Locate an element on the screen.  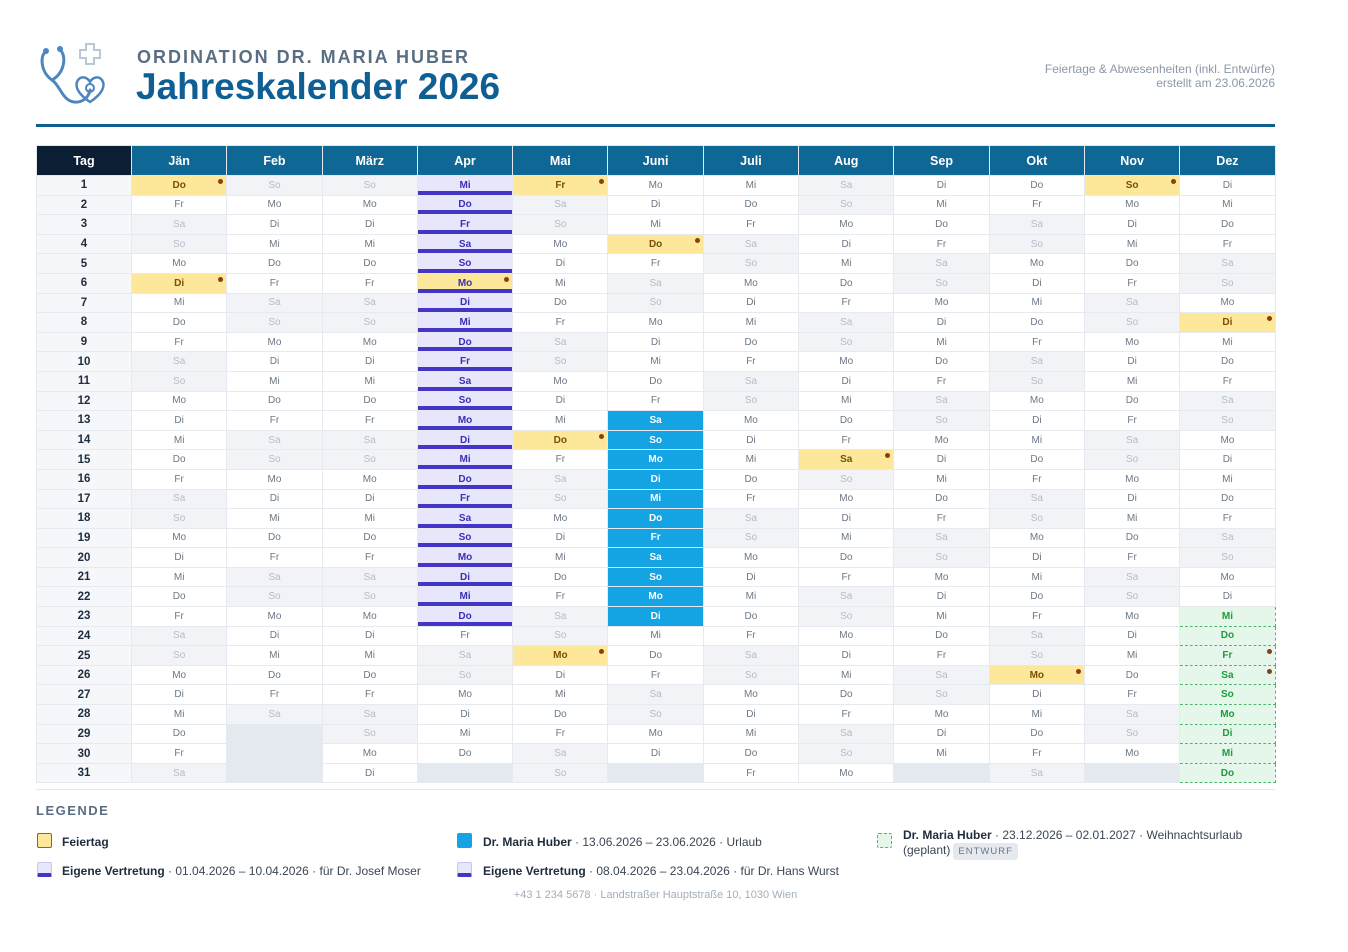
month-header: März is located at coordinates (369, 160).